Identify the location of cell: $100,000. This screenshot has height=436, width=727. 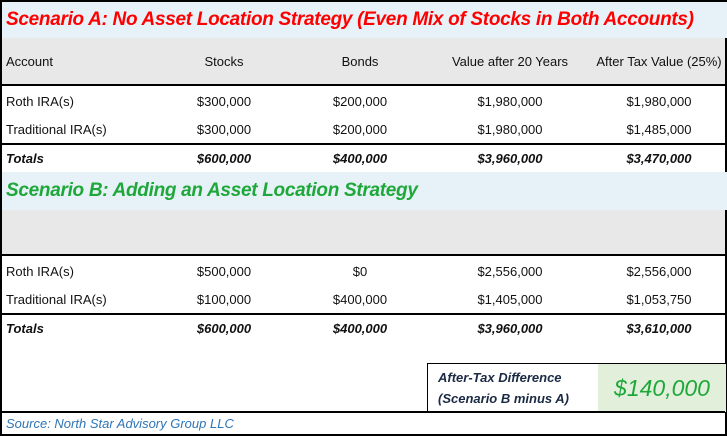
(224, 299).